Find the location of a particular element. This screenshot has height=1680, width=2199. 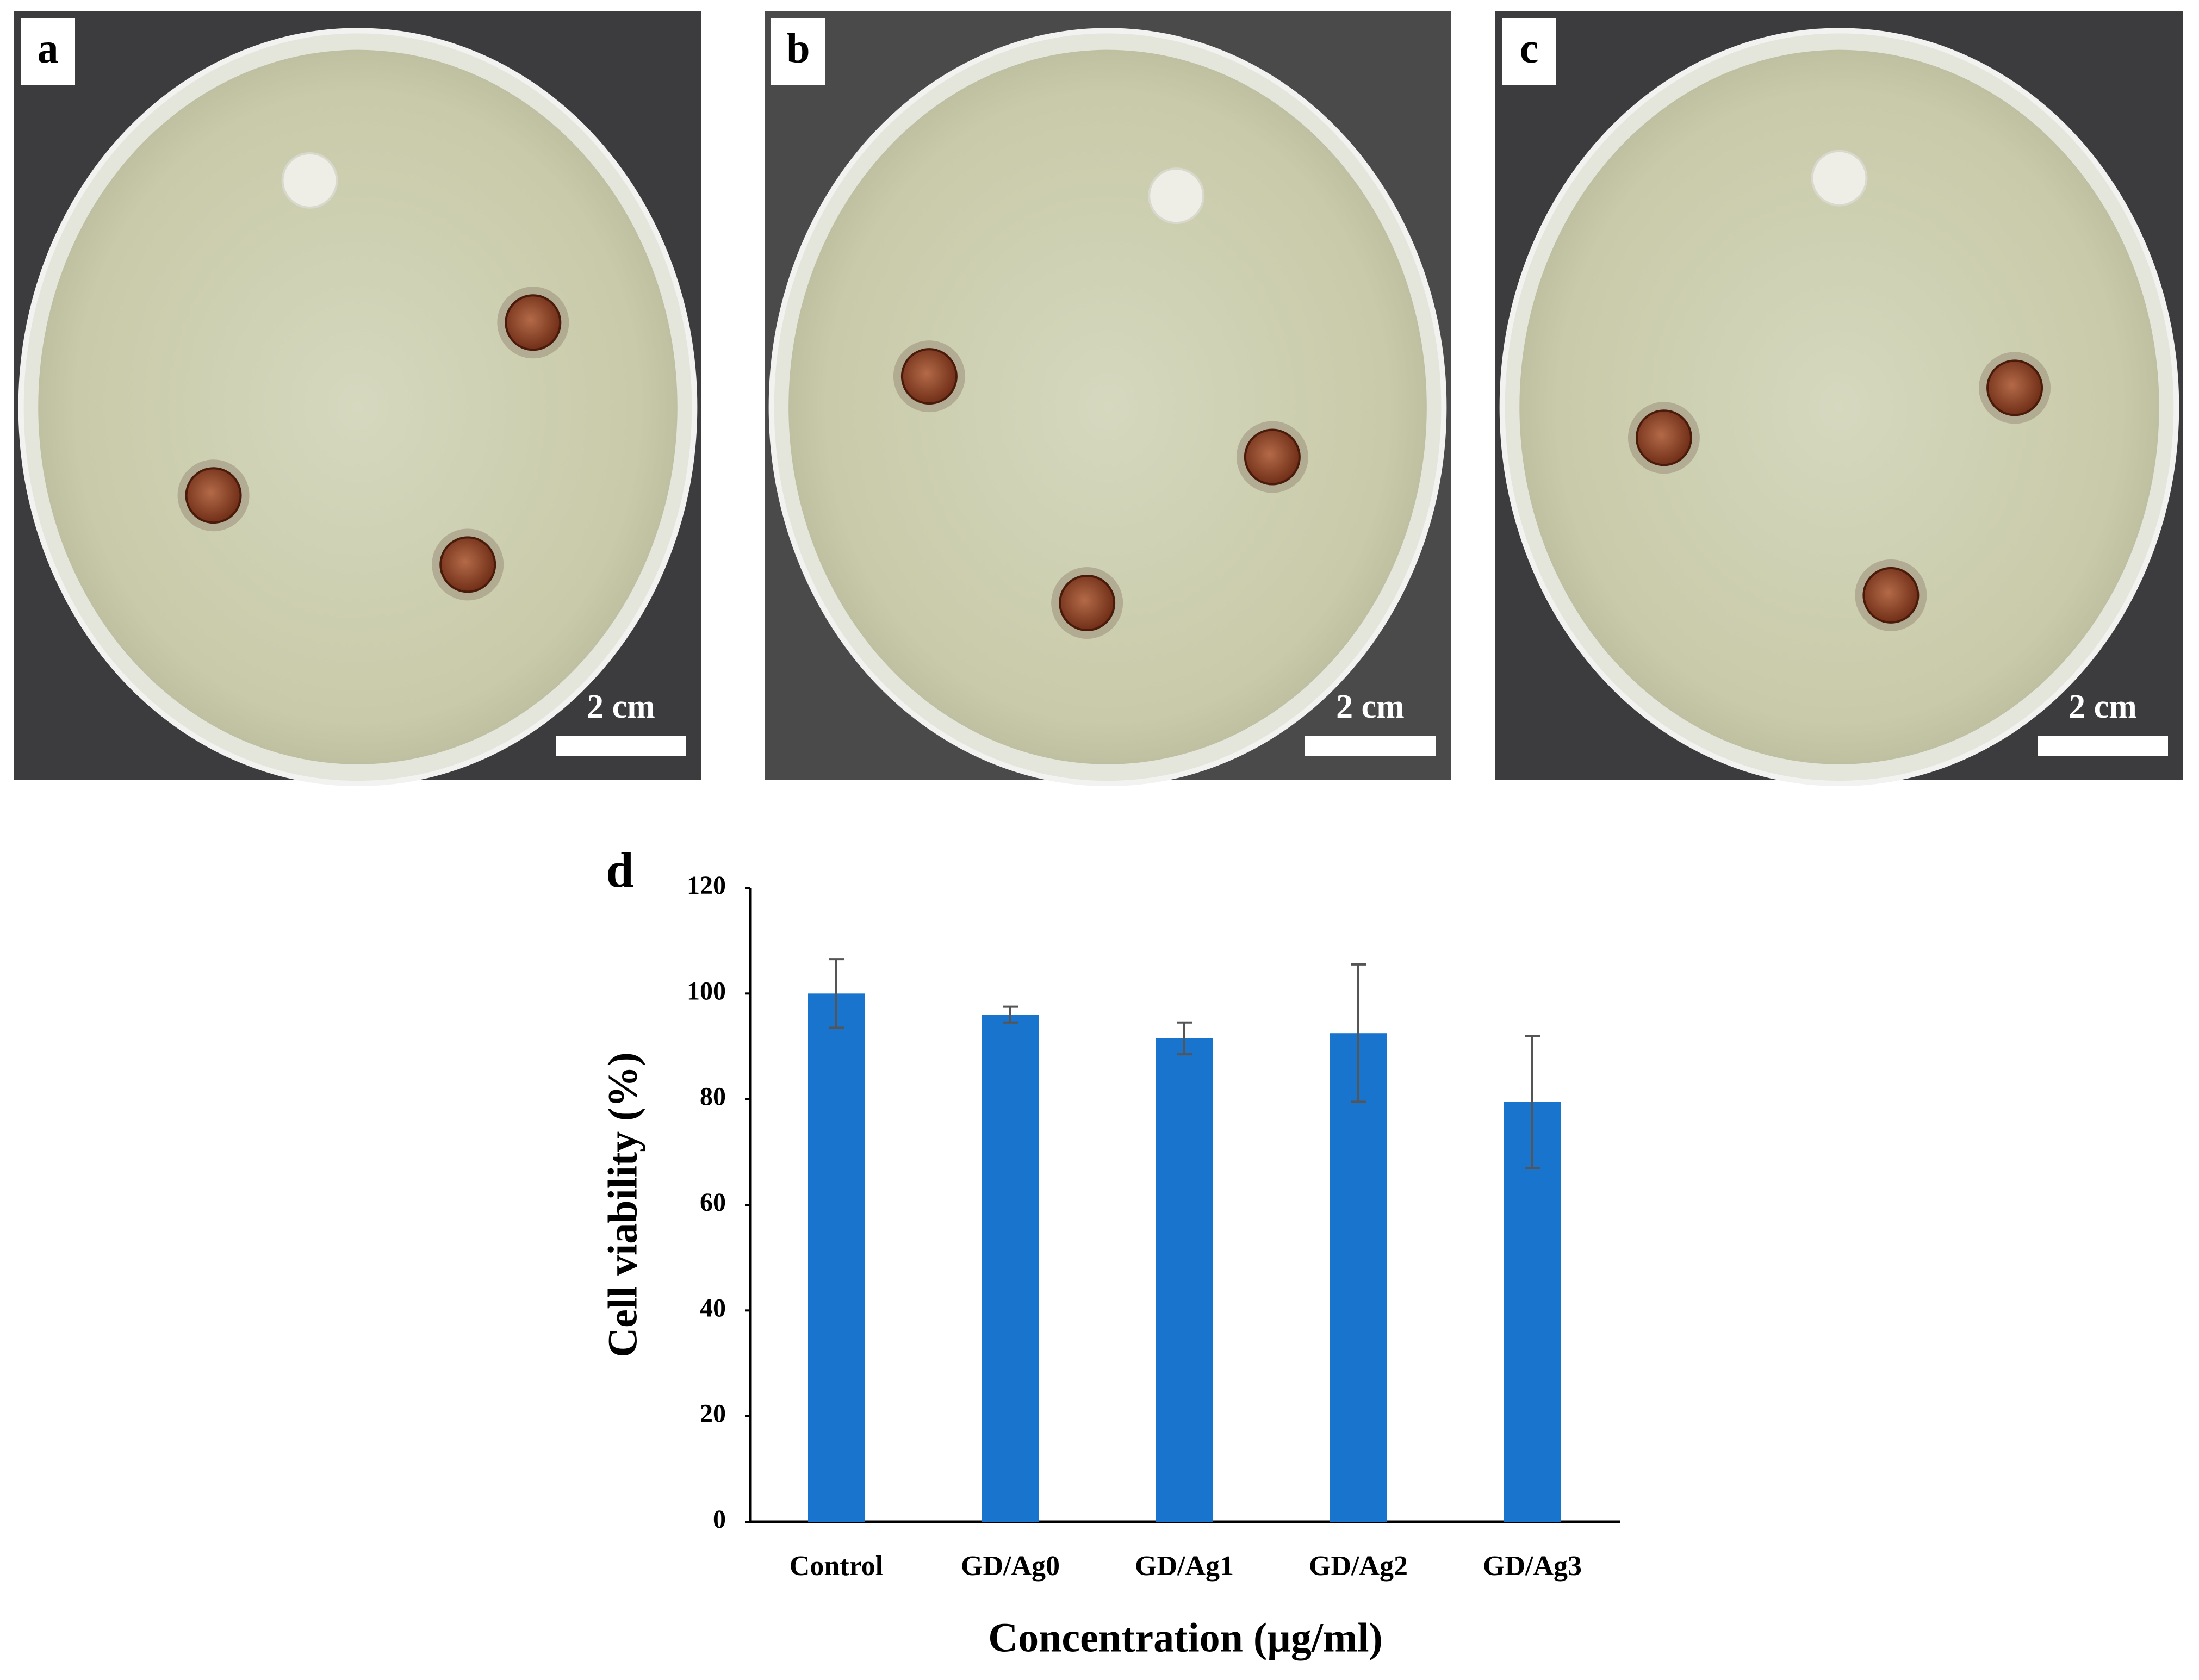

y-tick-label: 60 is located at coordinates (713, 1202).